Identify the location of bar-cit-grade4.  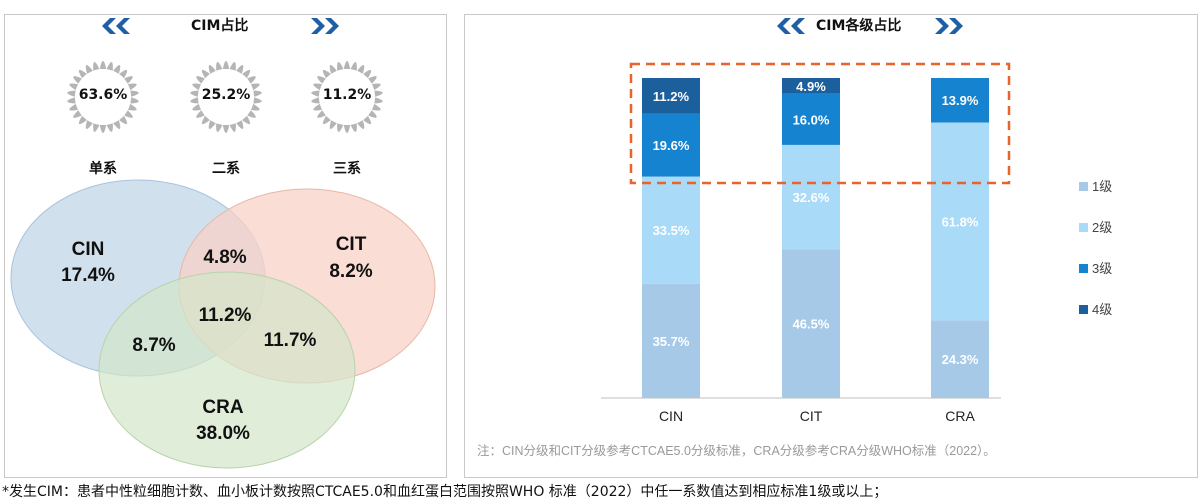
(811, 86).